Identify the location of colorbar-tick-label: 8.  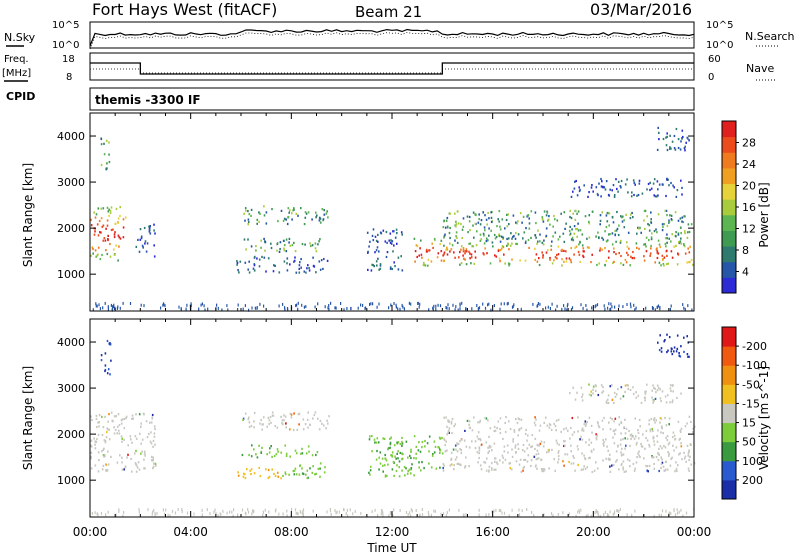
(745, 250).